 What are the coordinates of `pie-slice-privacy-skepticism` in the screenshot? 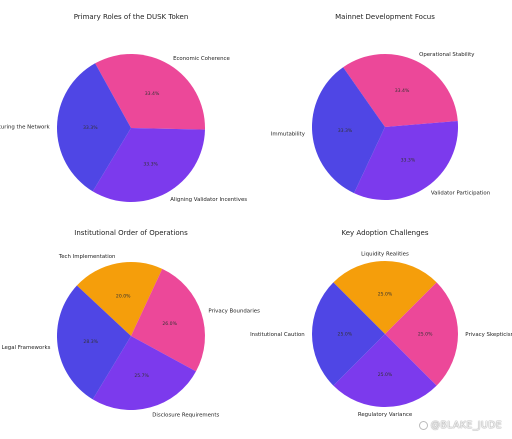 It's located at (422, 334).